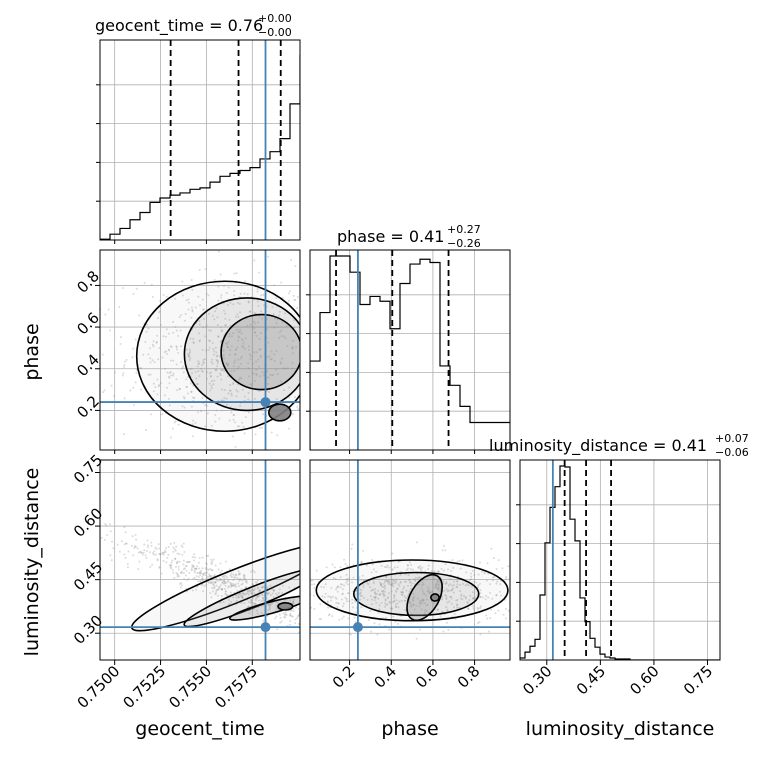 Image resolution: width=760 pixels, height=760 pixels. I want to click on contour-core, so click(285, 606).